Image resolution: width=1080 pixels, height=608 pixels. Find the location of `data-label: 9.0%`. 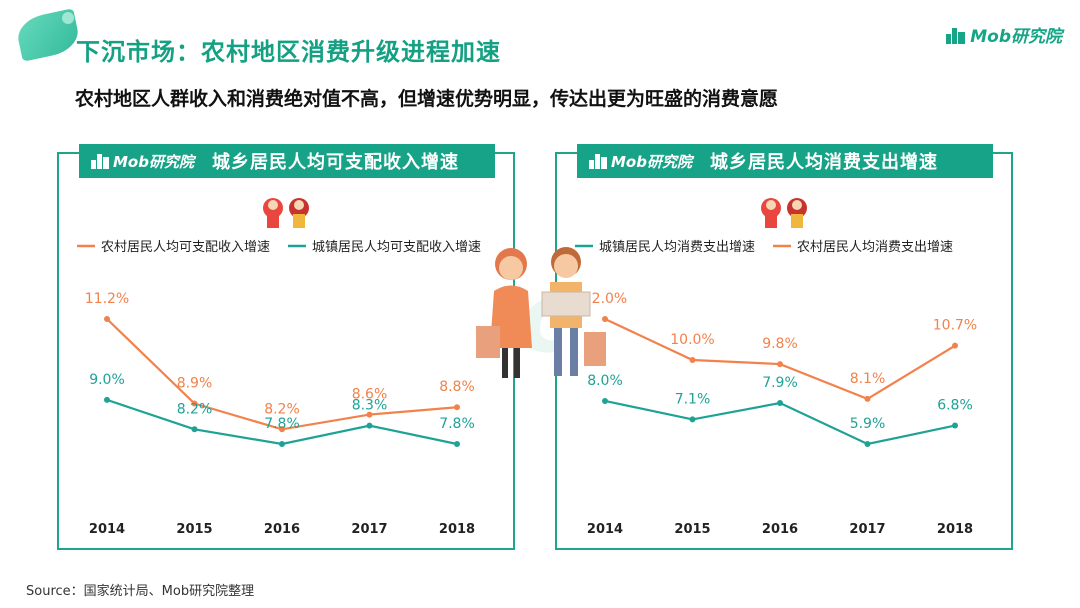

data-label: 9.0% is located at coordinates (107, 380).